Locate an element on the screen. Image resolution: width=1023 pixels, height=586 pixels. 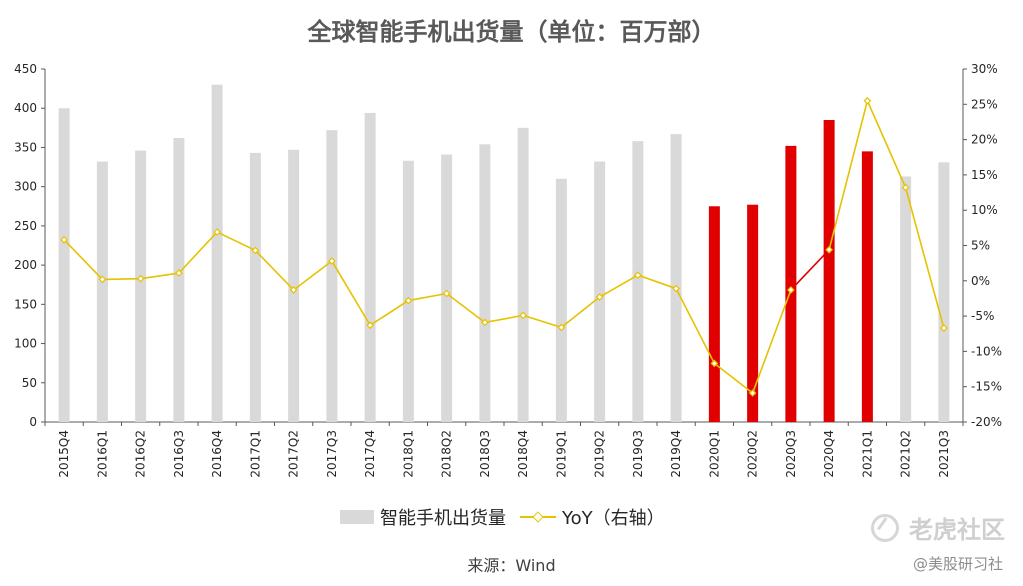
x-tick-label: 2016Q2 is located at coordinates (141, 454).